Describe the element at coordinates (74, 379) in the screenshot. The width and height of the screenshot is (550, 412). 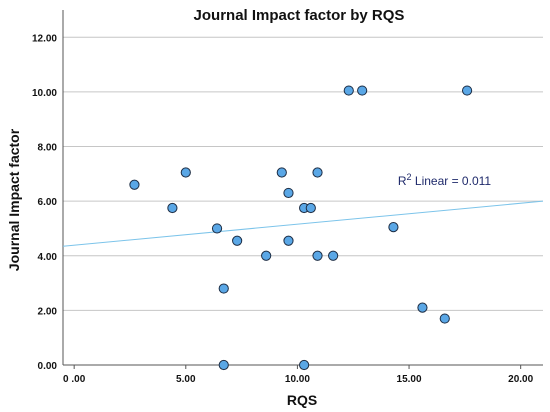
I see `x-tick-label: 0 .00` at that location.